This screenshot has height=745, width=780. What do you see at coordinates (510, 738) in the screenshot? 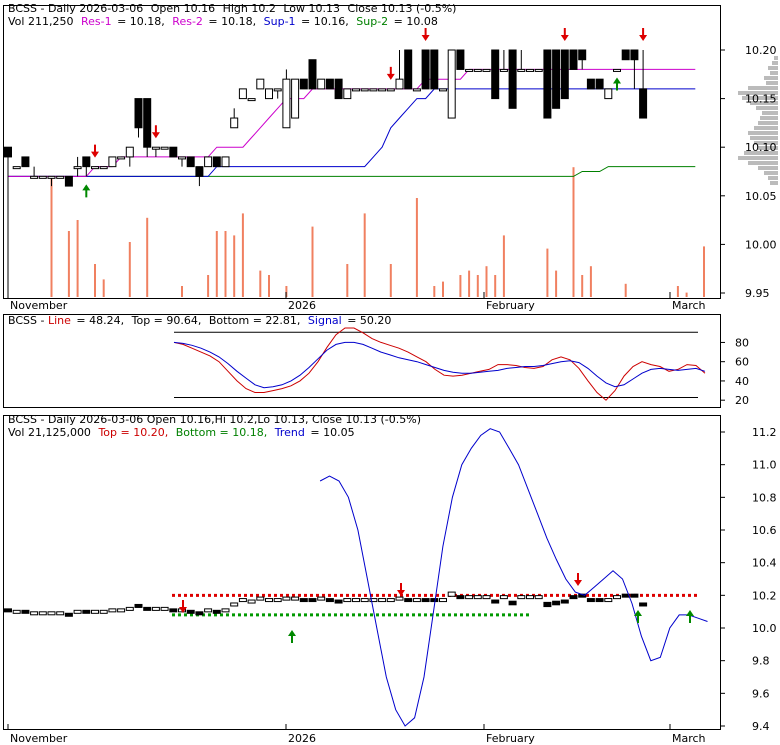
I see `x-tick-label: February` at bounding box center [510, 738].